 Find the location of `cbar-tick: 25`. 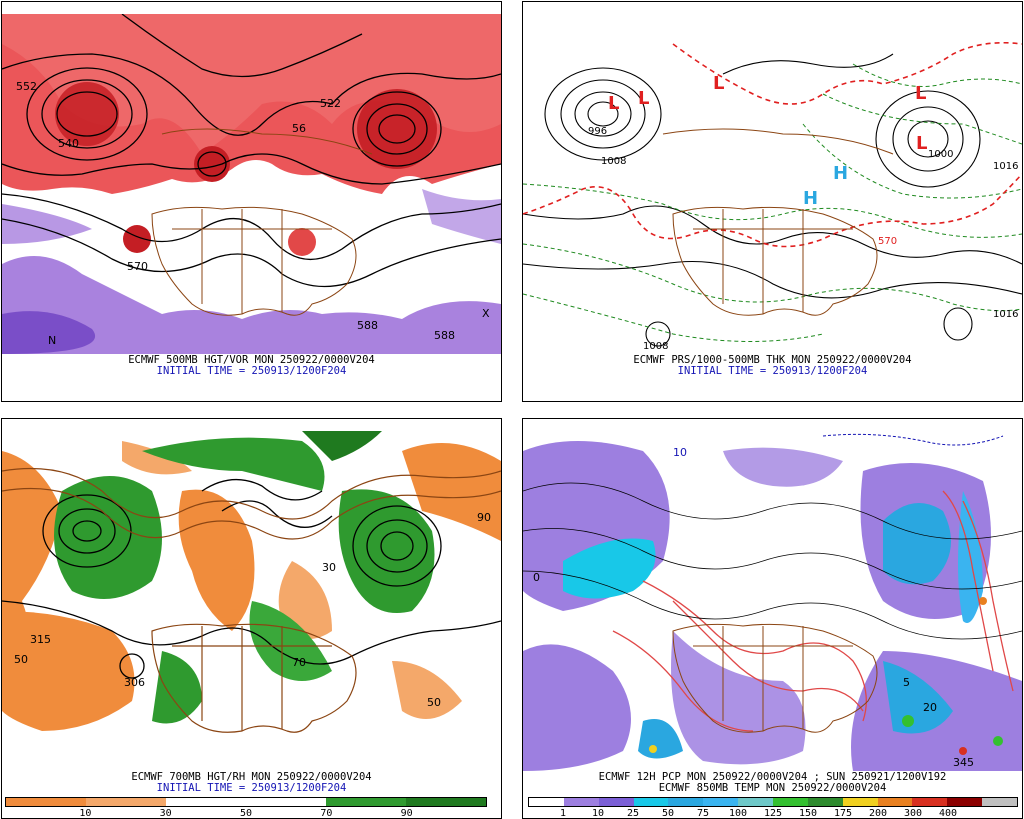

cbar-tick: 25 is located at coordinates (633, 813).